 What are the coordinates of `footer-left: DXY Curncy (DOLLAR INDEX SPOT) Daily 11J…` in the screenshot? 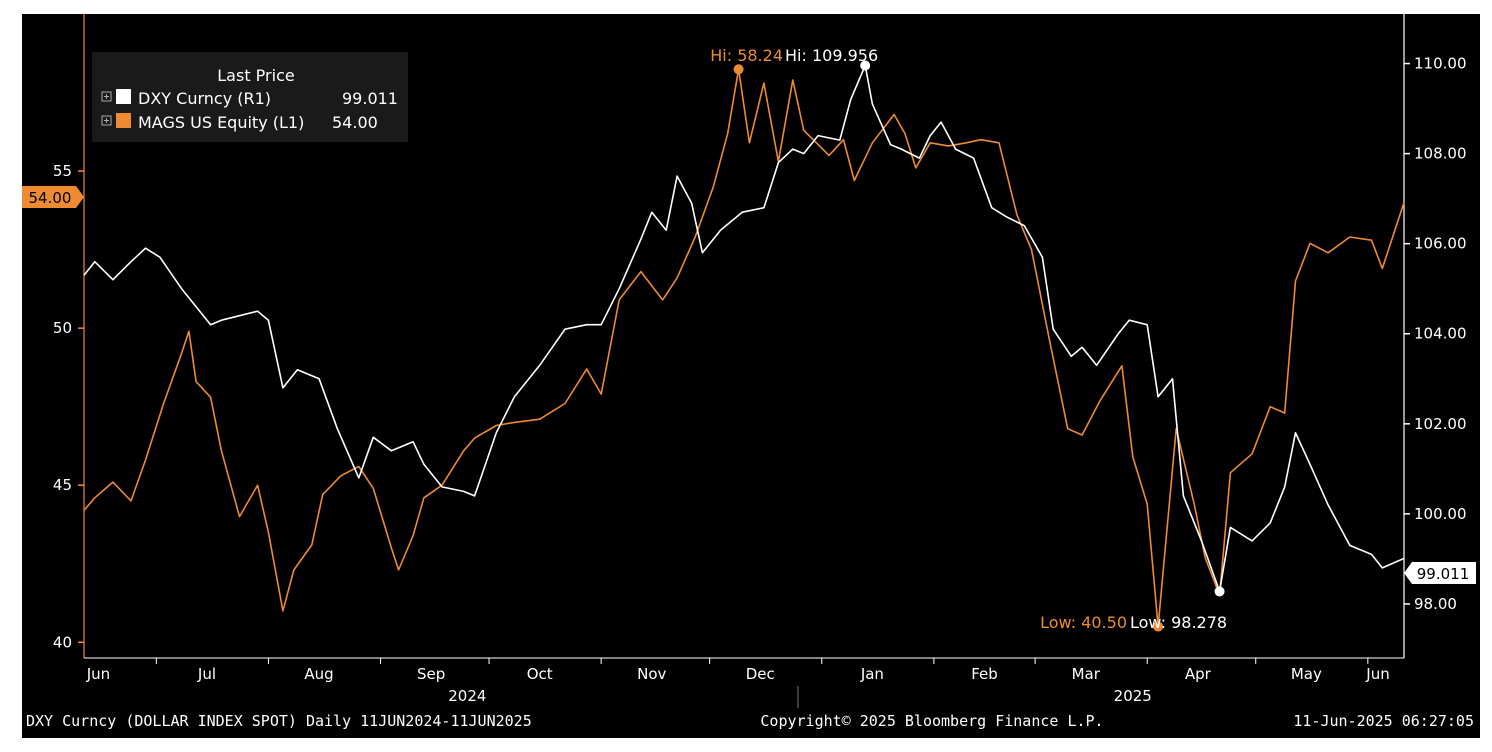 It's located at (279, 721).